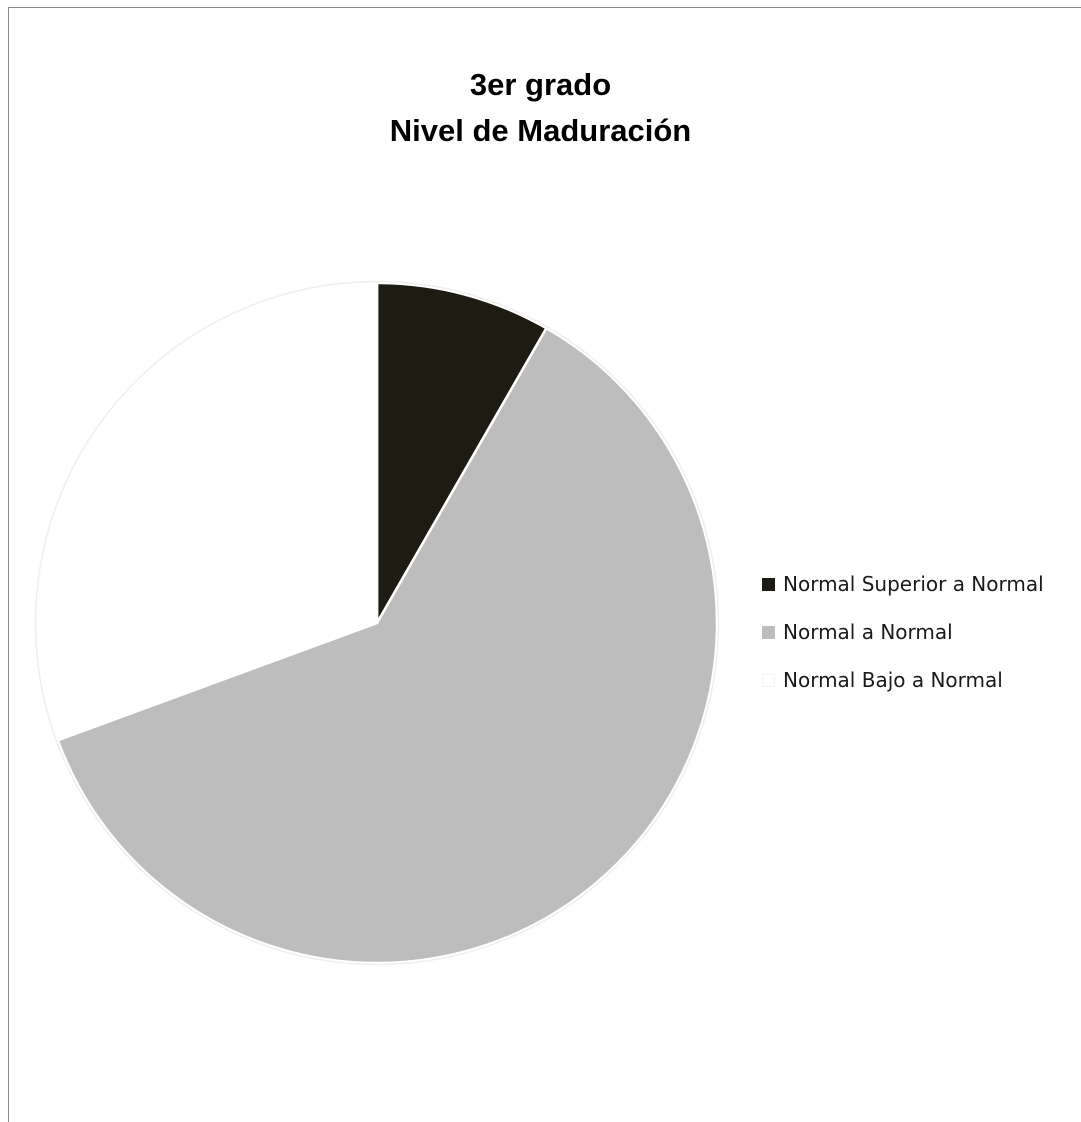 The width and height of the screenshot is (1081, 1122). Describe the element at coordinates (461, 453) in the screenshot. I see `pie-slice-normal-superior` at that location.